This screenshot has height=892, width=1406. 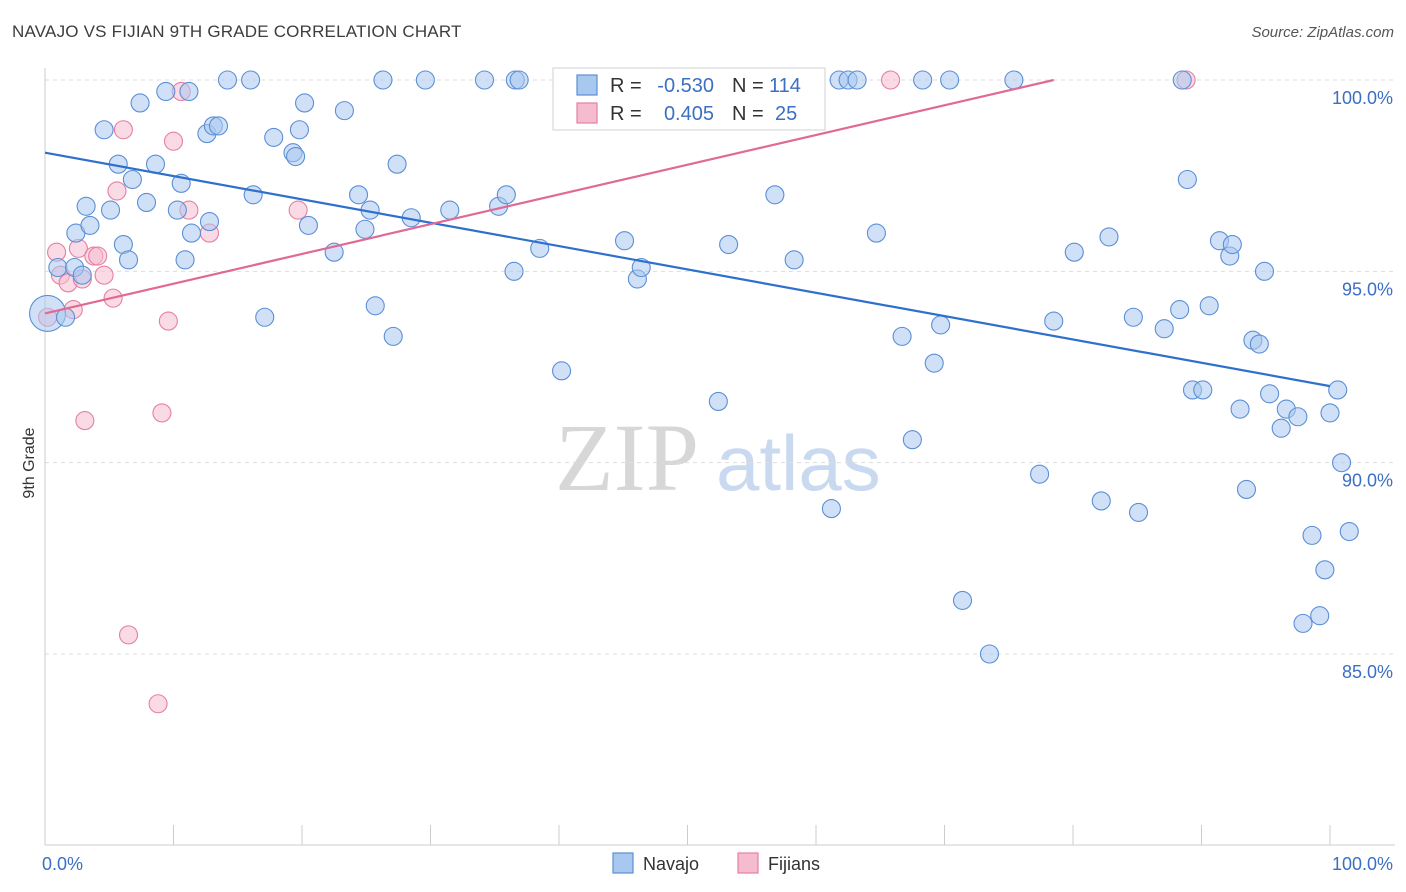 What do you see at coordinates (62, 864) in the screenshot?
I see `x-tick-label: 0.0%` at bounding box center [62, 864].